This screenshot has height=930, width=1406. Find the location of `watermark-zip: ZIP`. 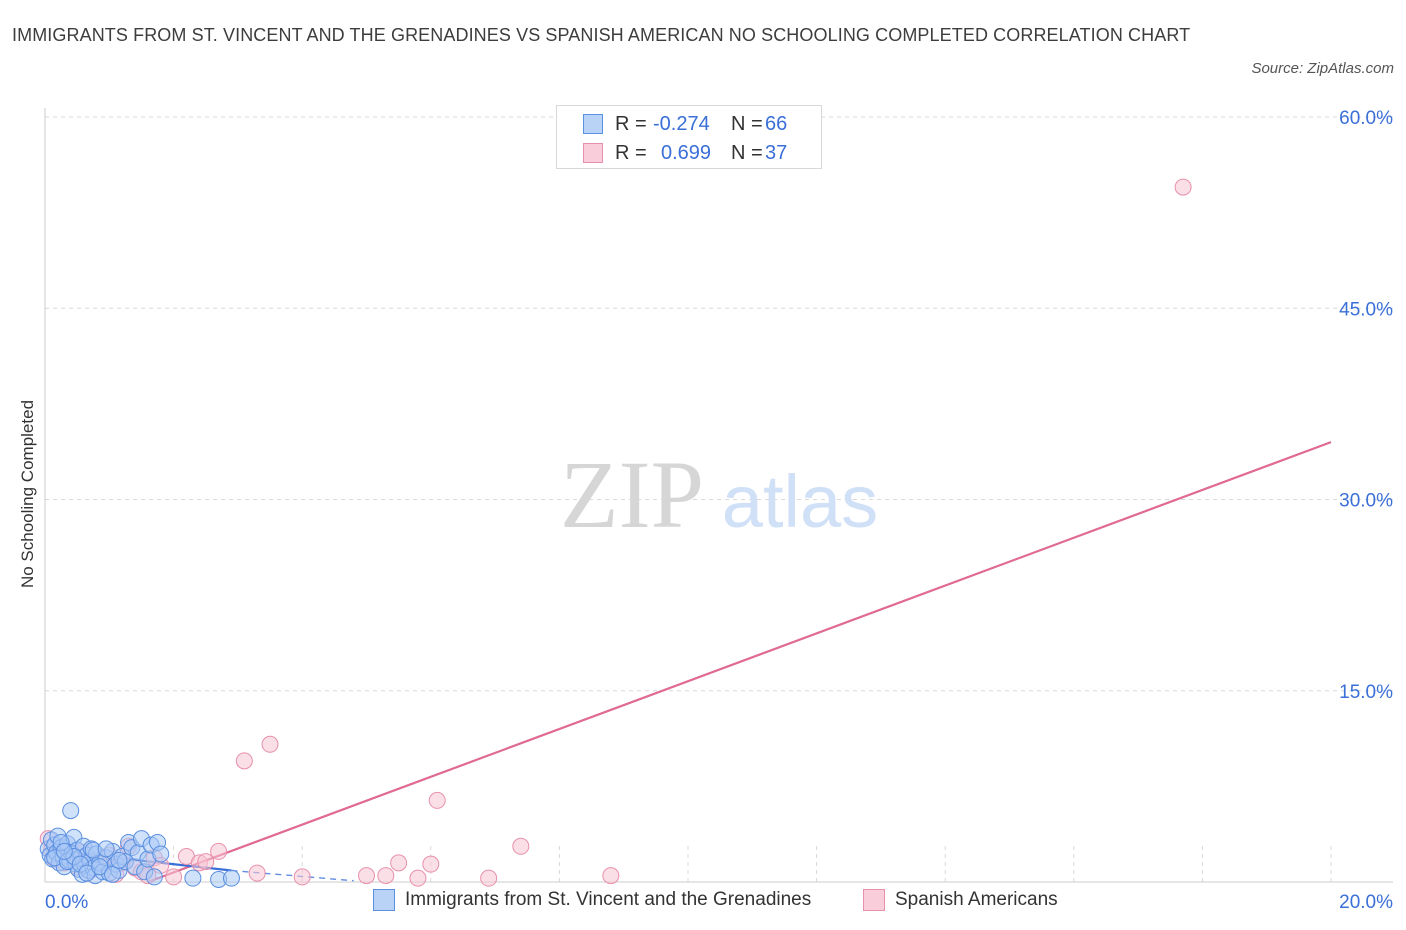

watermark-zip: ZIP is located at coordinates (632, 494).